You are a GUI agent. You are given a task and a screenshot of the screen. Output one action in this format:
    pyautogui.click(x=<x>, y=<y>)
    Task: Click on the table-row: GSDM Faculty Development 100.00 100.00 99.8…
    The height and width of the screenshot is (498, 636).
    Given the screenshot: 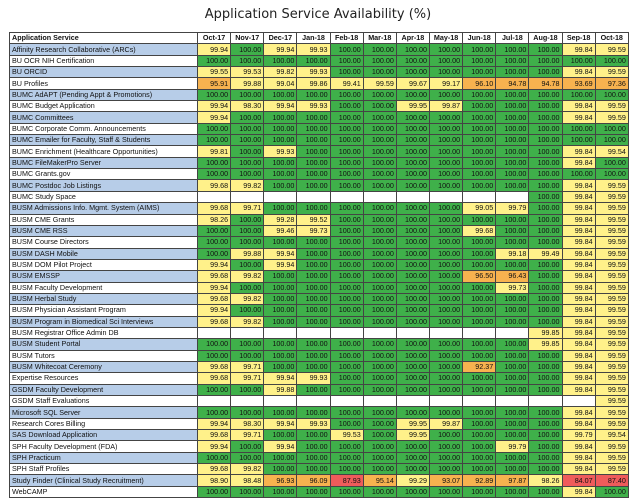 What is the action you would take?
    pyautogui.click(x=319, y=390)
    